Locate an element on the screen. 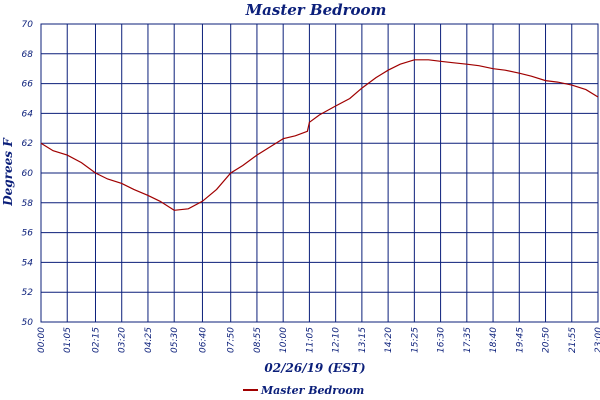 The width and height of the screenshot is (600, 400). x-tick-label: 16:30 is located at coordinates (442, 340).